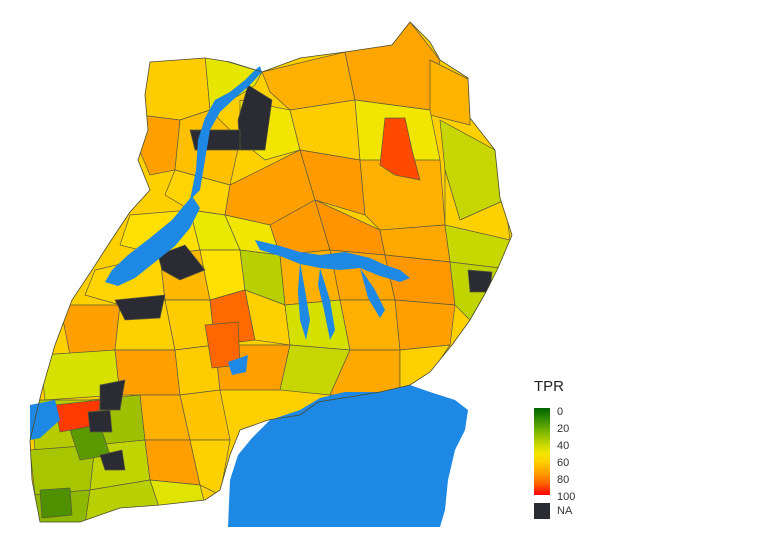 This screenshot has height=547, width=770. I want to click on legend-tick-100: 100, so click(566, 497).